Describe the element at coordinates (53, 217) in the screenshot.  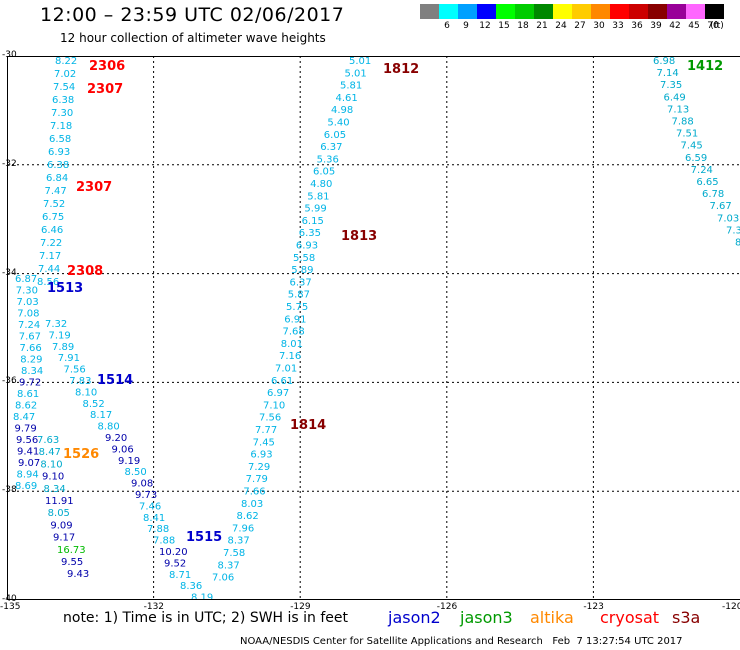
I see `wave-height-value: 6.75` at that location.